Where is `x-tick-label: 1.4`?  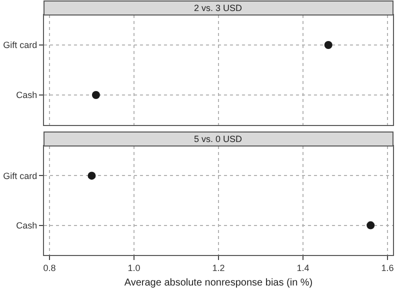
x-tick-label: 1.4 is located at coordinates (303, 267).